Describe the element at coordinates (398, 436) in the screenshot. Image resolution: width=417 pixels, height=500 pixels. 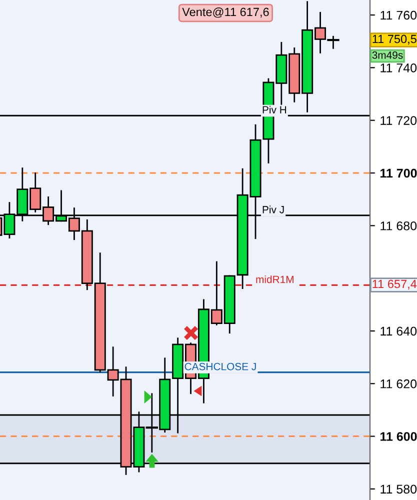
I see `y-tick-label: 11 600` at that location.